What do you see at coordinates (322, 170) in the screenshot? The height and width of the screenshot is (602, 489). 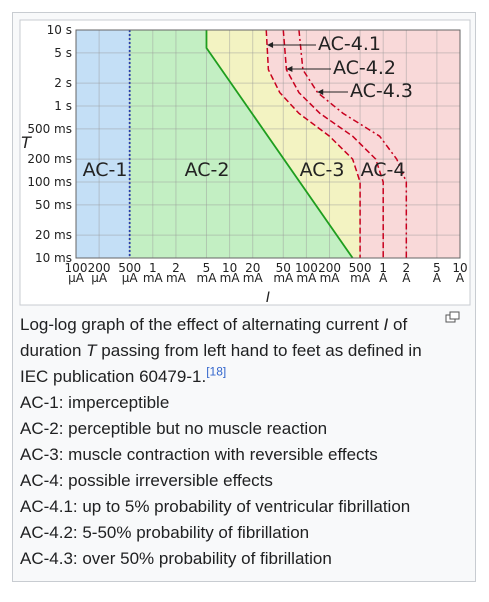 I see `region-label: AC-3` at bounding box center [322, 170].